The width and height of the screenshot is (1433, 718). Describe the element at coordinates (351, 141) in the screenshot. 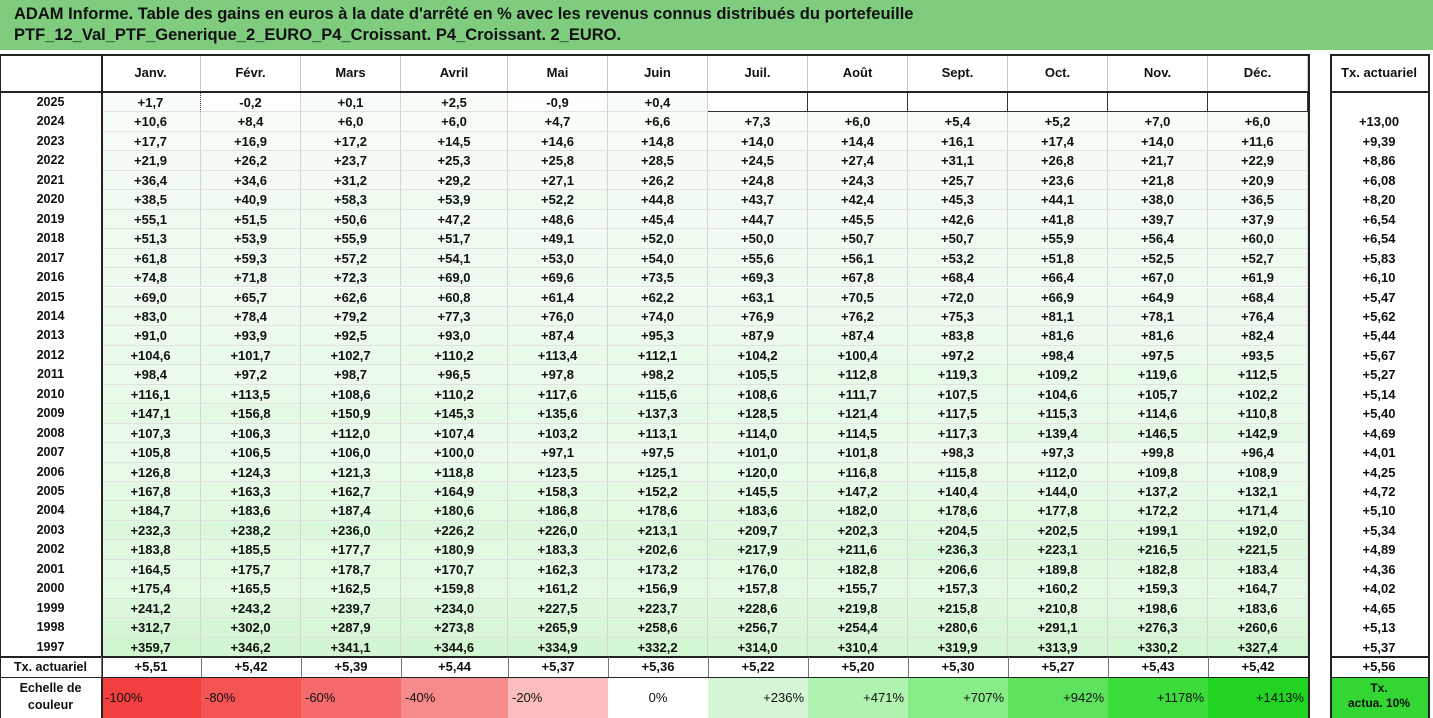

I see `gain-cell: +17,2` at that location.